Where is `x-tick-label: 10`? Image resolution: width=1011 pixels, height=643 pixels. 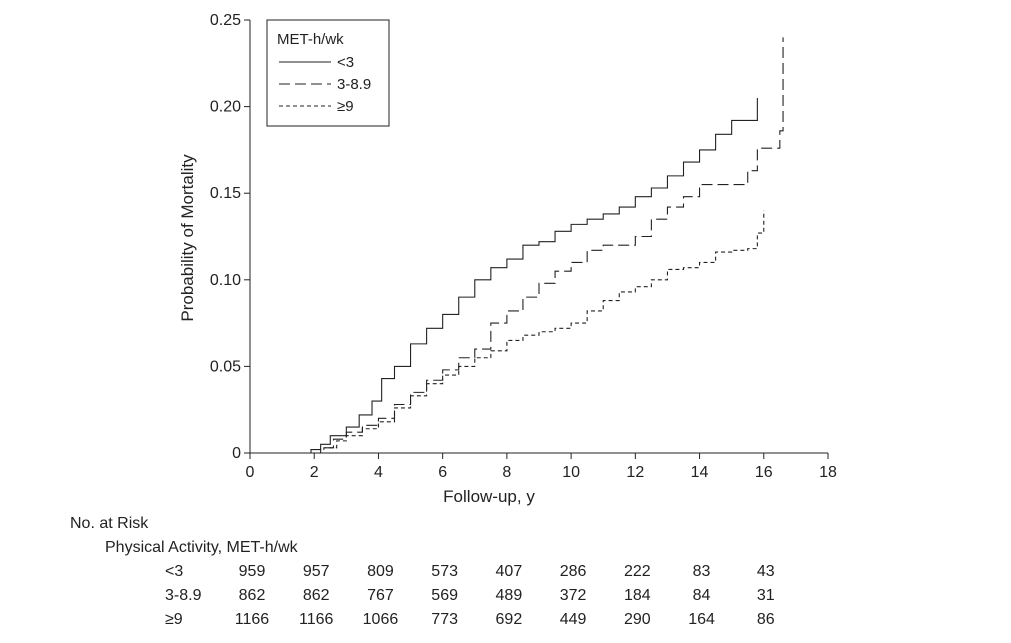
x-tick-label: 10 is located at coordinates (571, 472).